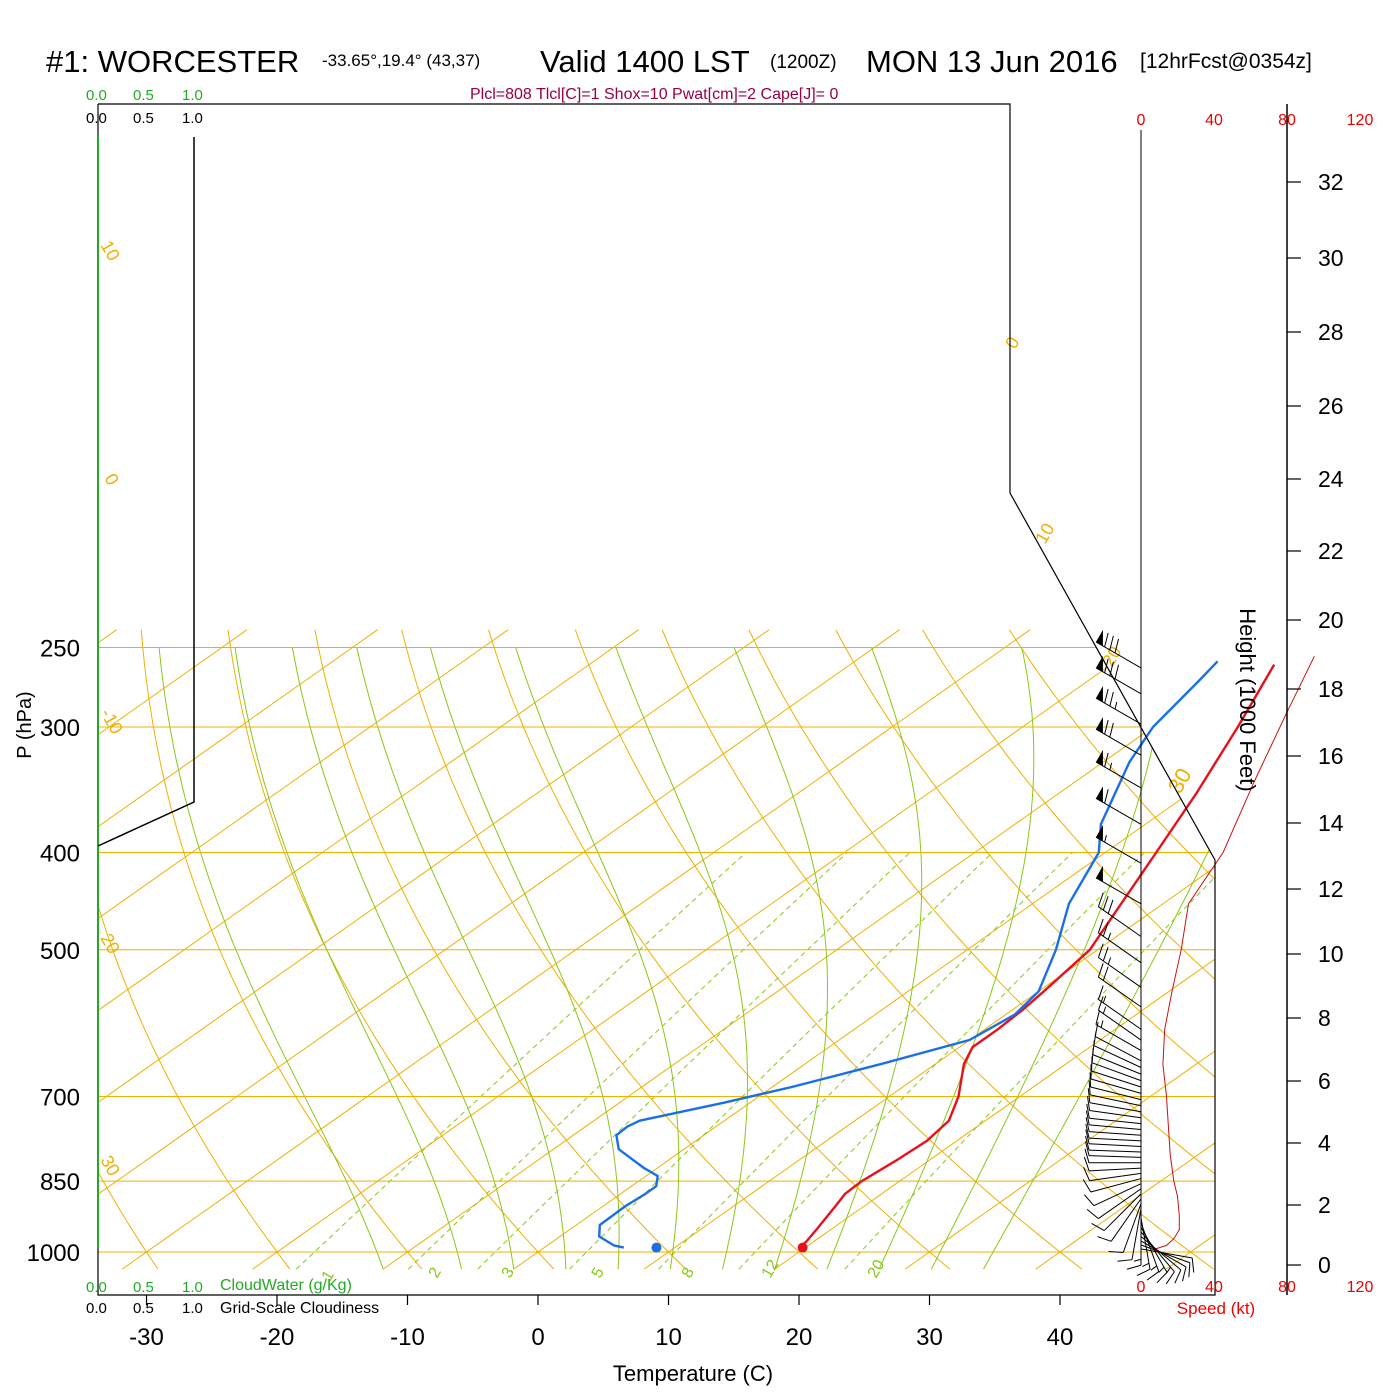  I want to click on height-tick-label: 16, so click(1331, 756).